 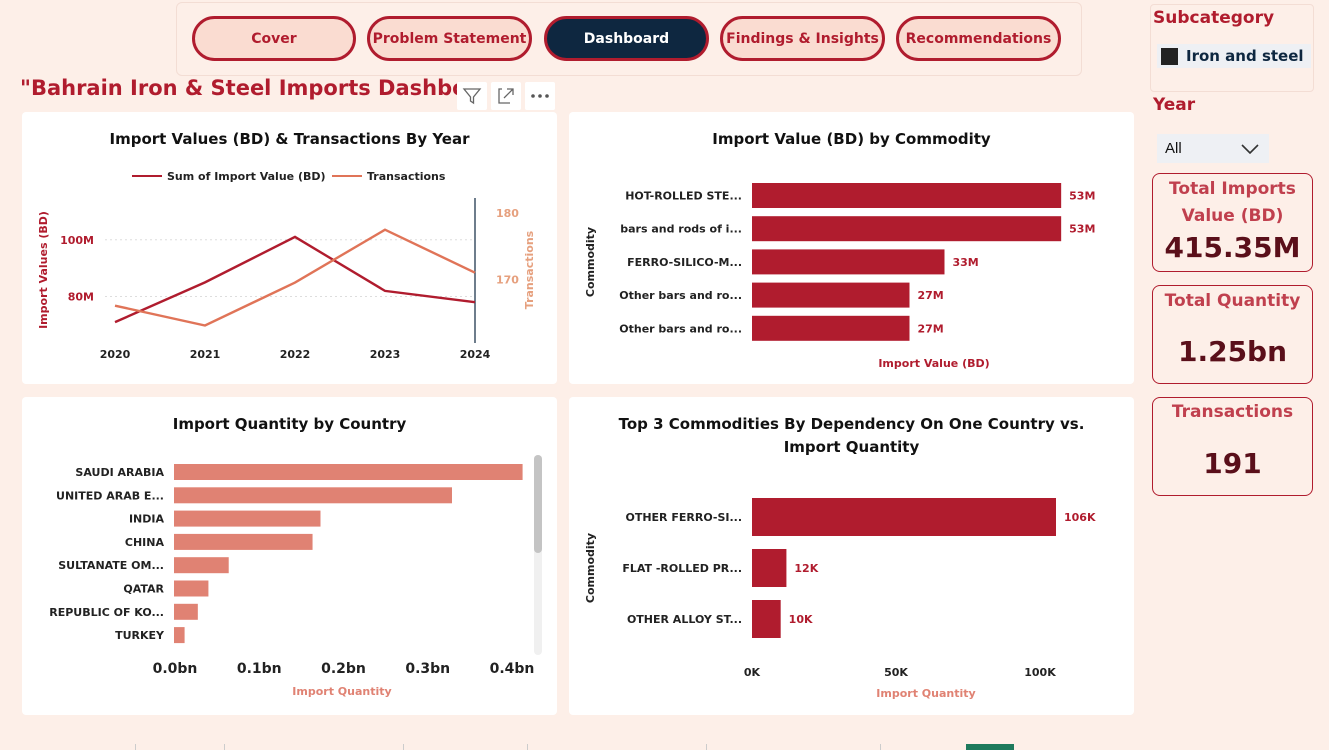 I want to click on scrollbar-thumb, so click(x=538, y=504).